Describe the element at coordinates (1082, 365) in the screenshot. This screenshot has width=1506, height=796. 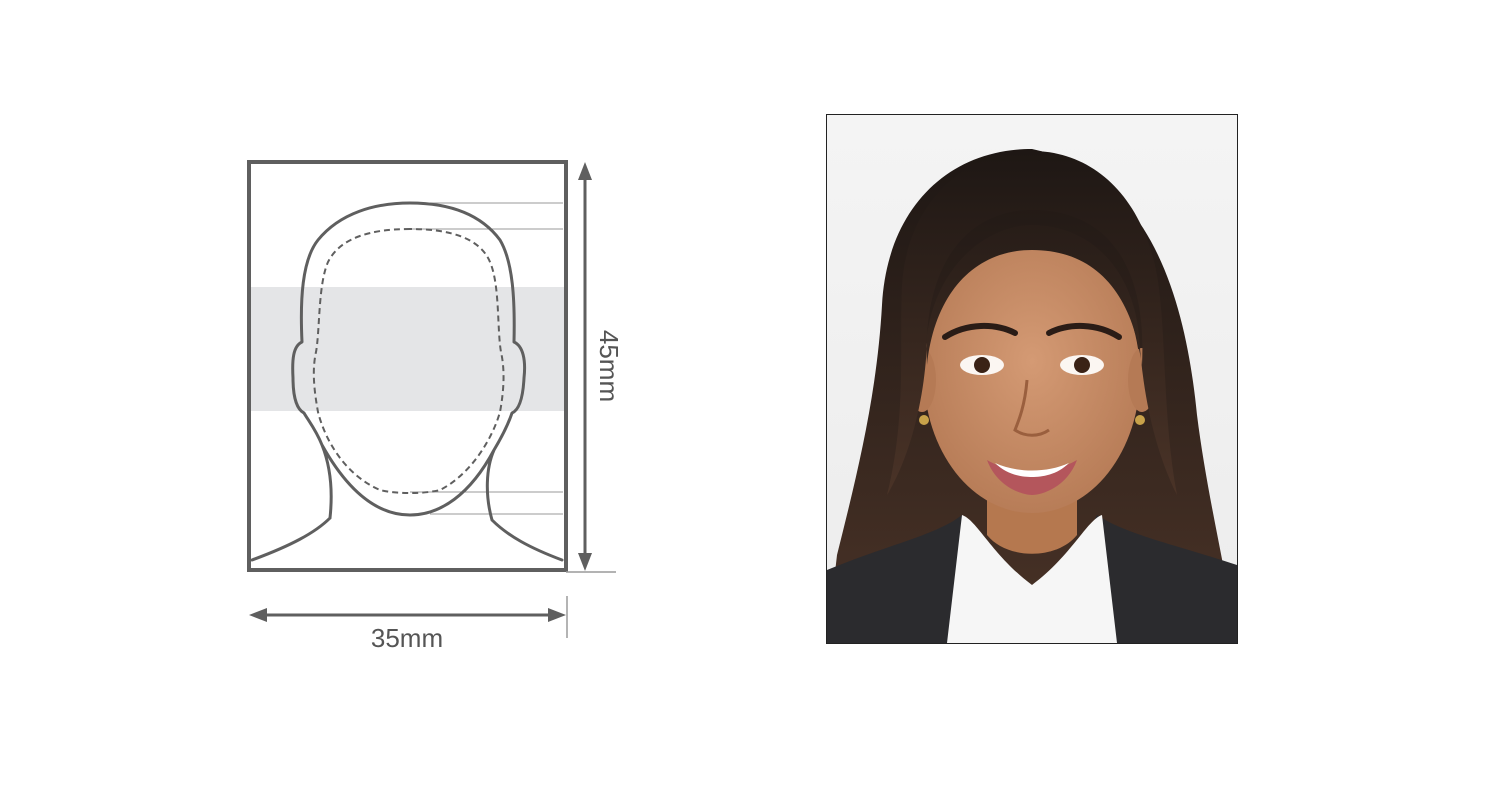
I see `right-iris` at that location.